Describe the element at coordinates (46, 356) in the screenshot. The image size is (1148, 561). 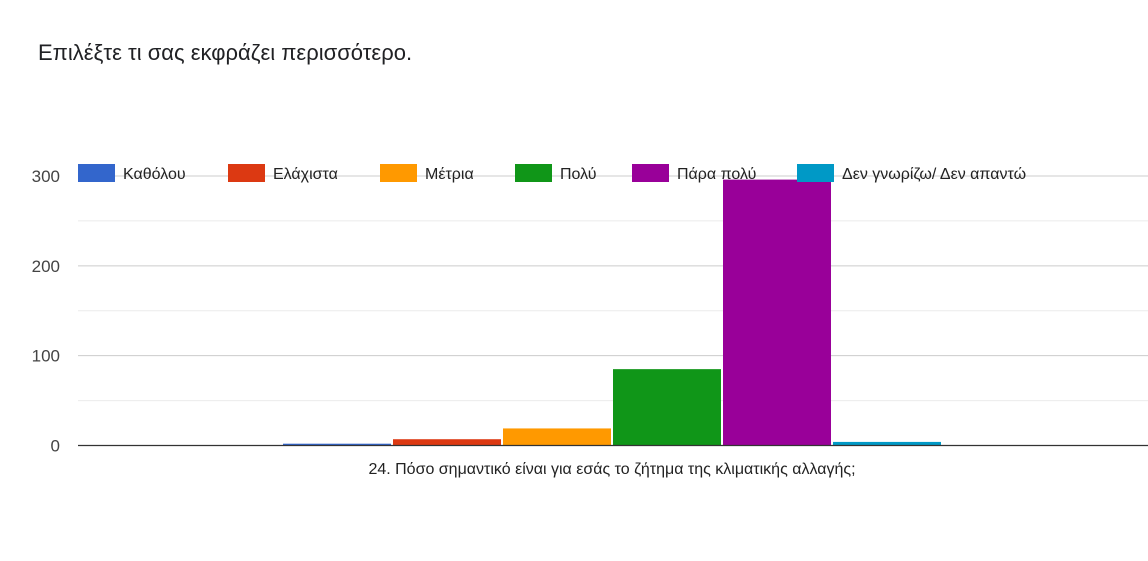
I see `y-tick-label: 100` at that location.